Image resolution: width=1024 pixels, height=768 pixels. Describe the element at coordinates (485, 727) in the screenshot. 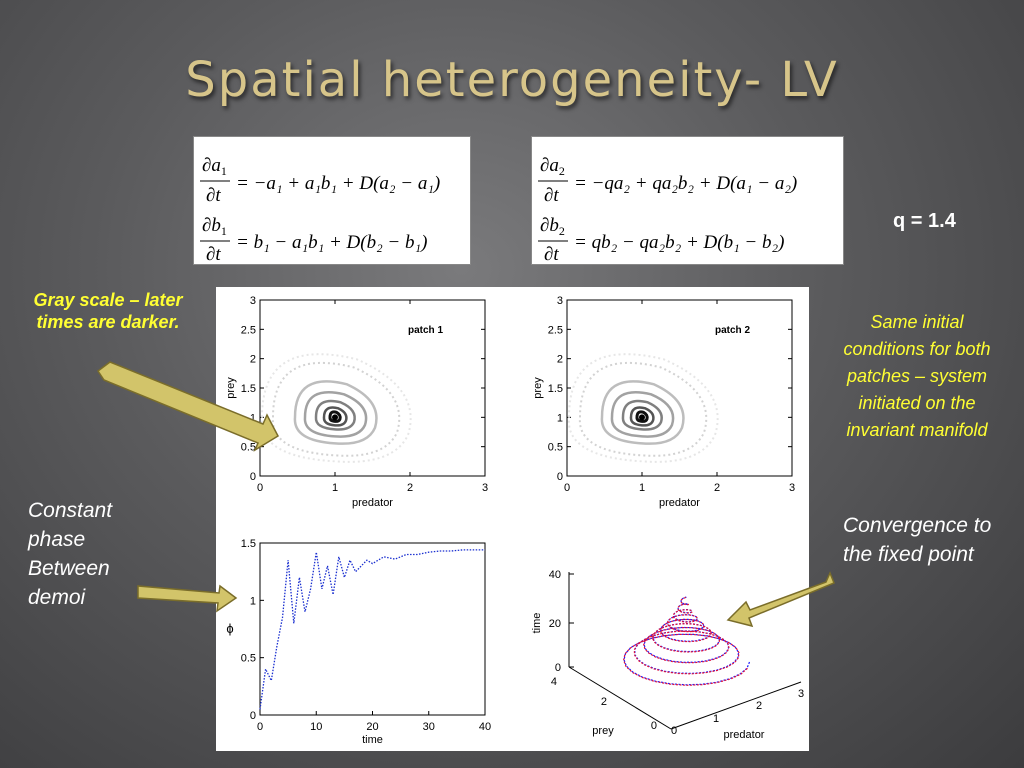

I see `x-tick-label: 40` at that location.